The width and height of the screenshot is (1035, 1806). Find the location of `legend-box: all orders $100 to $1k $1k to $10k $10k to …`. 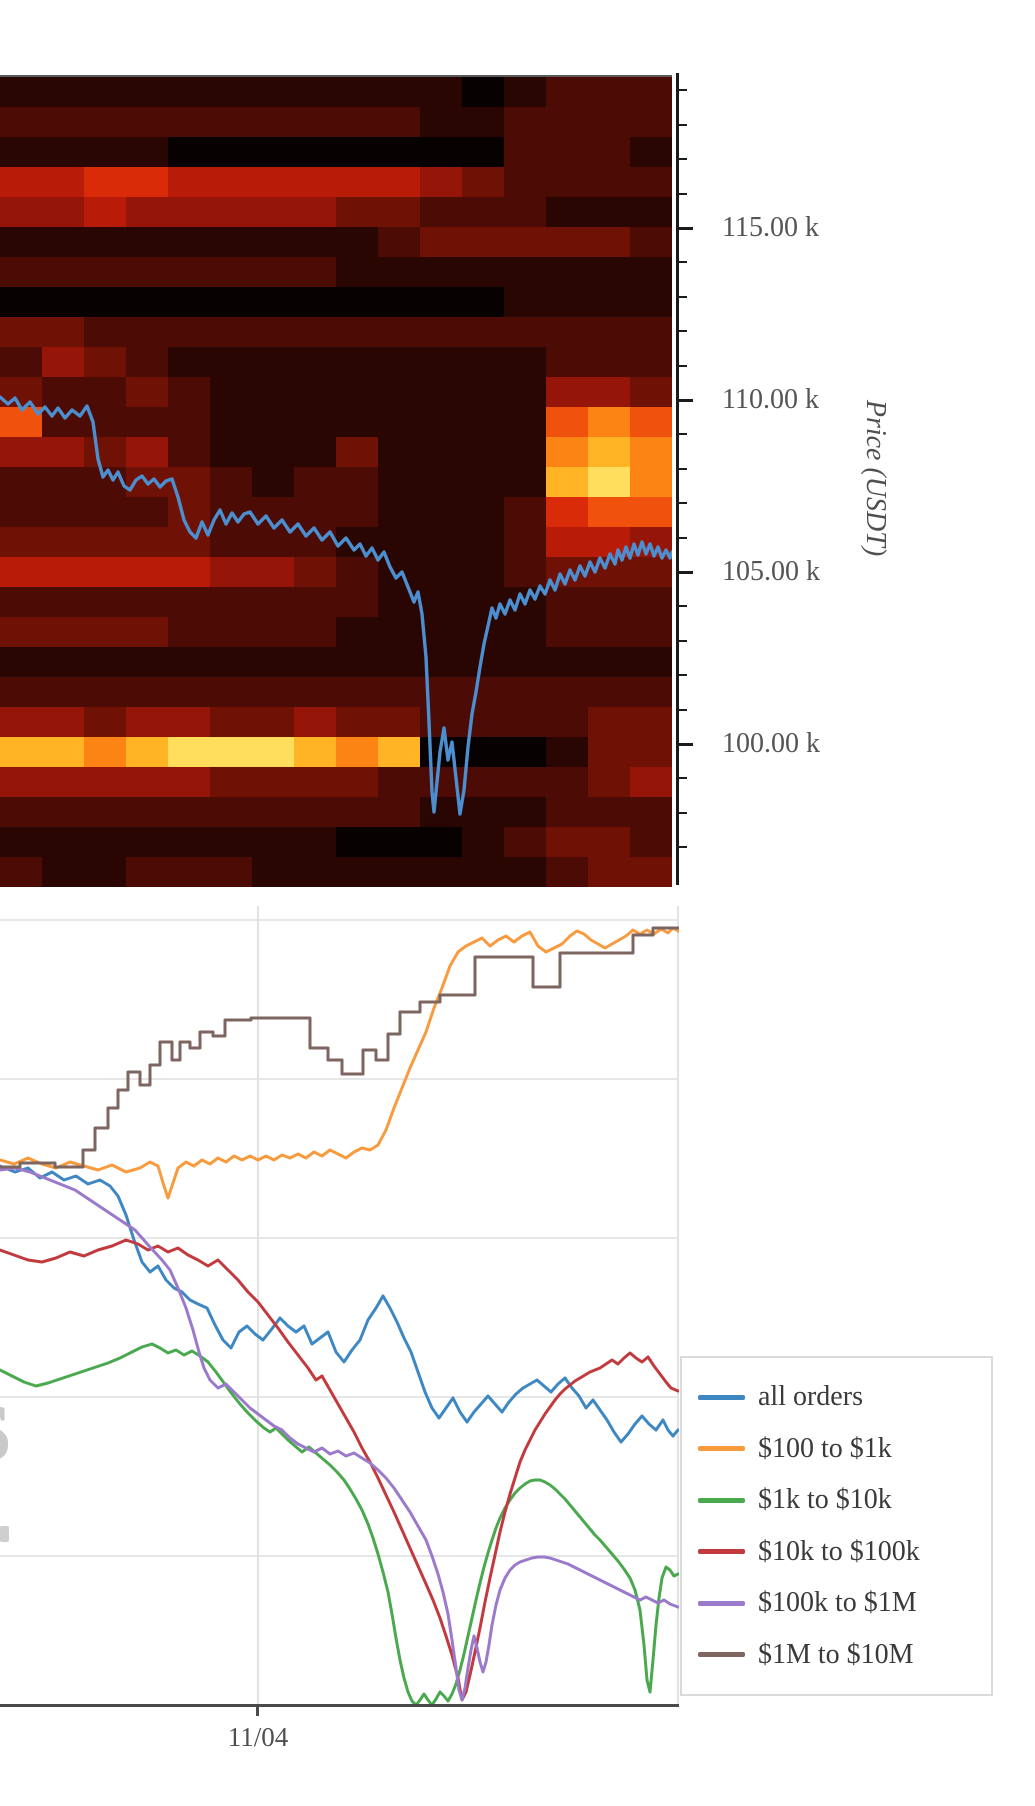

legend-box: all orders $100 to $1k $1k to $10k $10k to … is located at coordinates (836, 1526).